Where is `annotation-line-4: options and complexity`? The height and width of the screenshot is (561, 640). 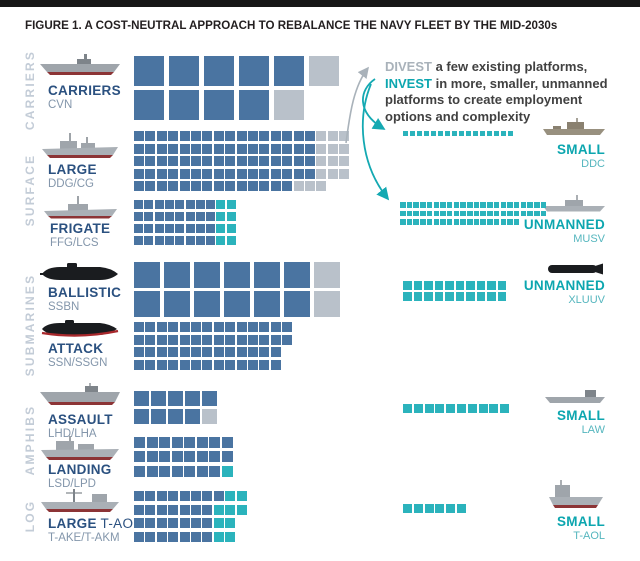 annotation-line-4: options and complexity is located at coordinates (458, 116).